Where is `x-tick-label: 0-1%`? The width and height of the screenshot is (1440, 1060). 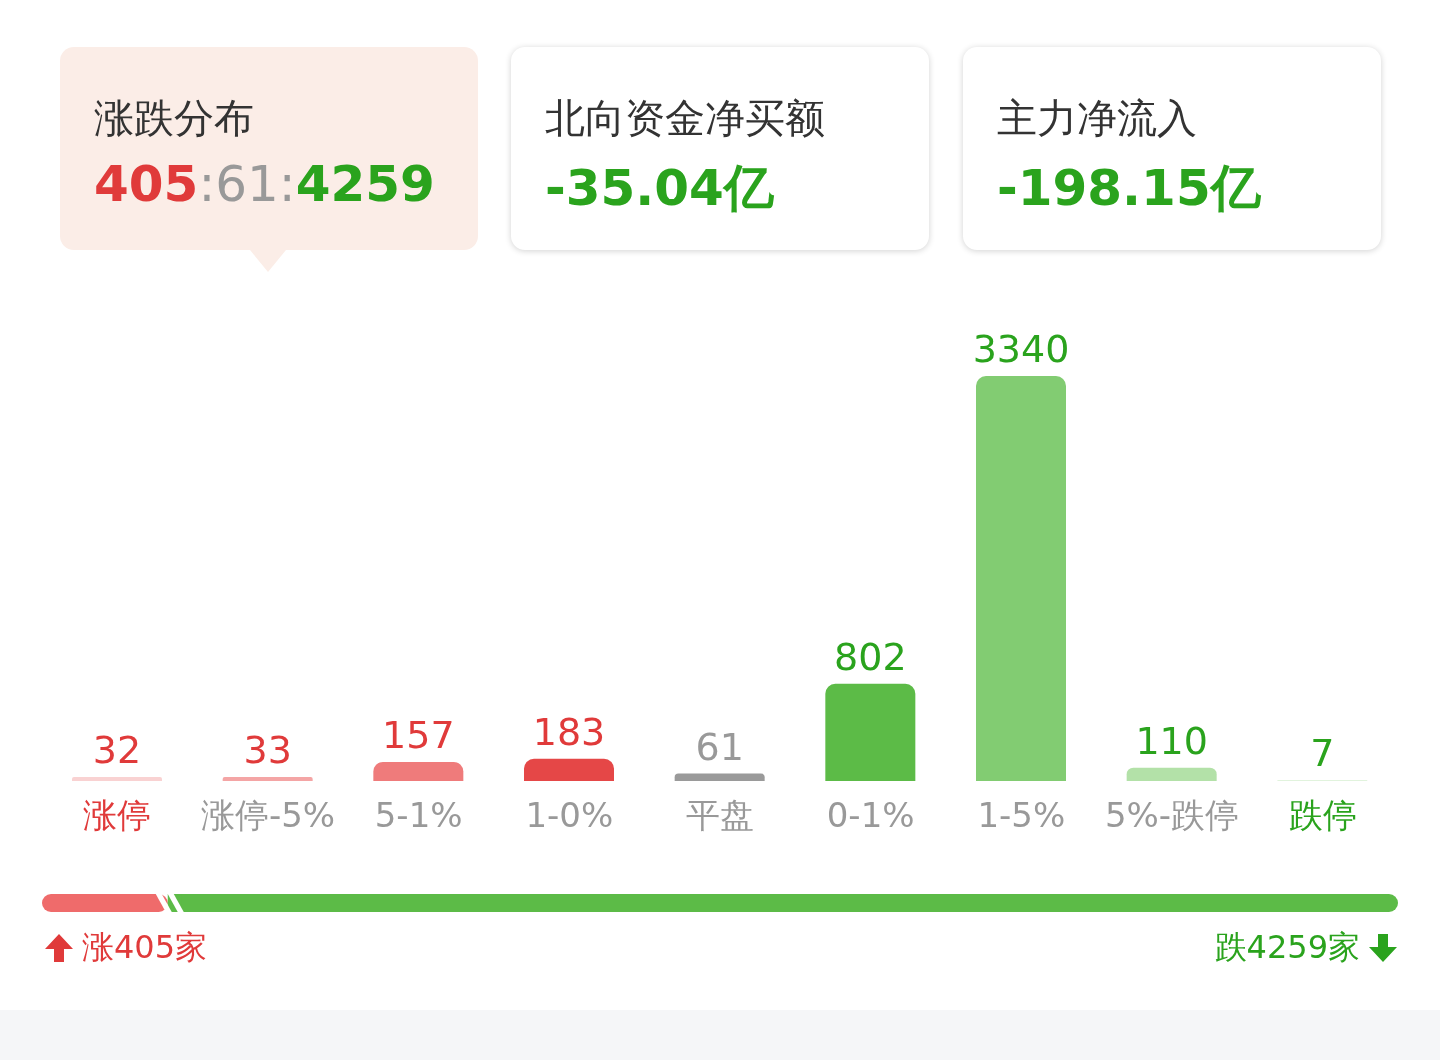
x-tick-label: 0-1% is located at coordinates (870, 815).